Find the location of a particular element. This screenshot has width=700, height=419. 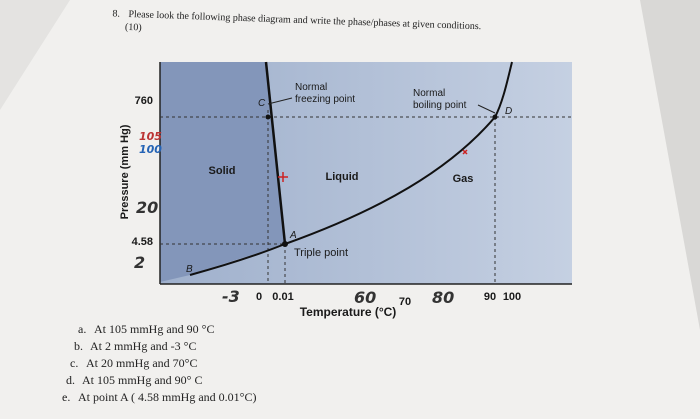

handwritten: 105 is located at coordinates (150, 136).